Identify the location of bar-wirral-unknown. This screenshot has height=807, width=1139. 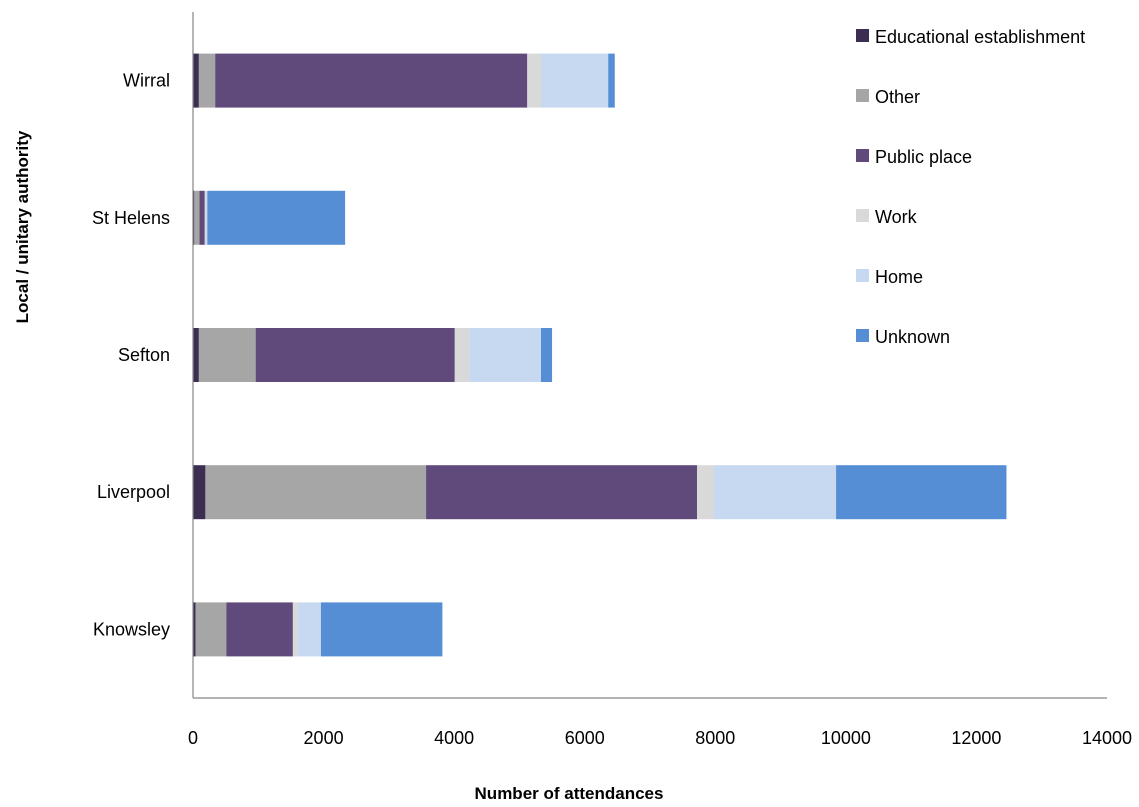
(611, 80).